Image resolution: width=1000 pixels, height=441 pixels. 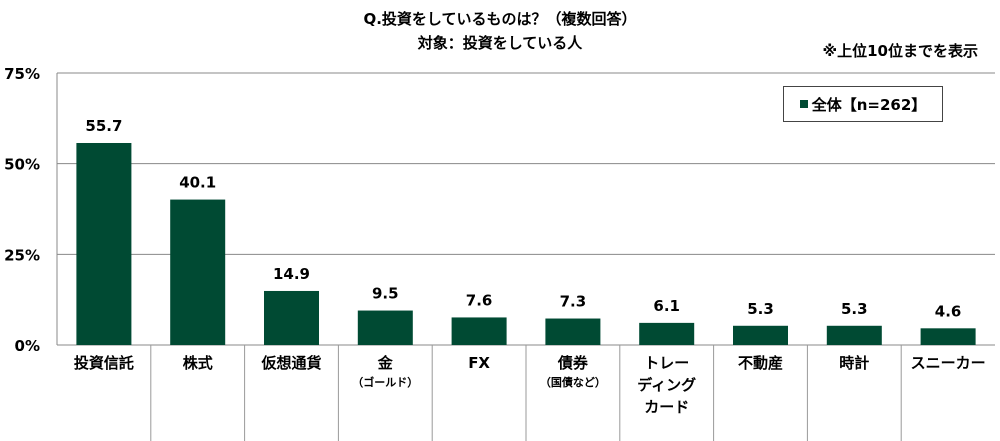 What do you see at coordinates (760, 363) in the screenshot?
I see `category-label: 不動産` at bounding box center [760, 363].